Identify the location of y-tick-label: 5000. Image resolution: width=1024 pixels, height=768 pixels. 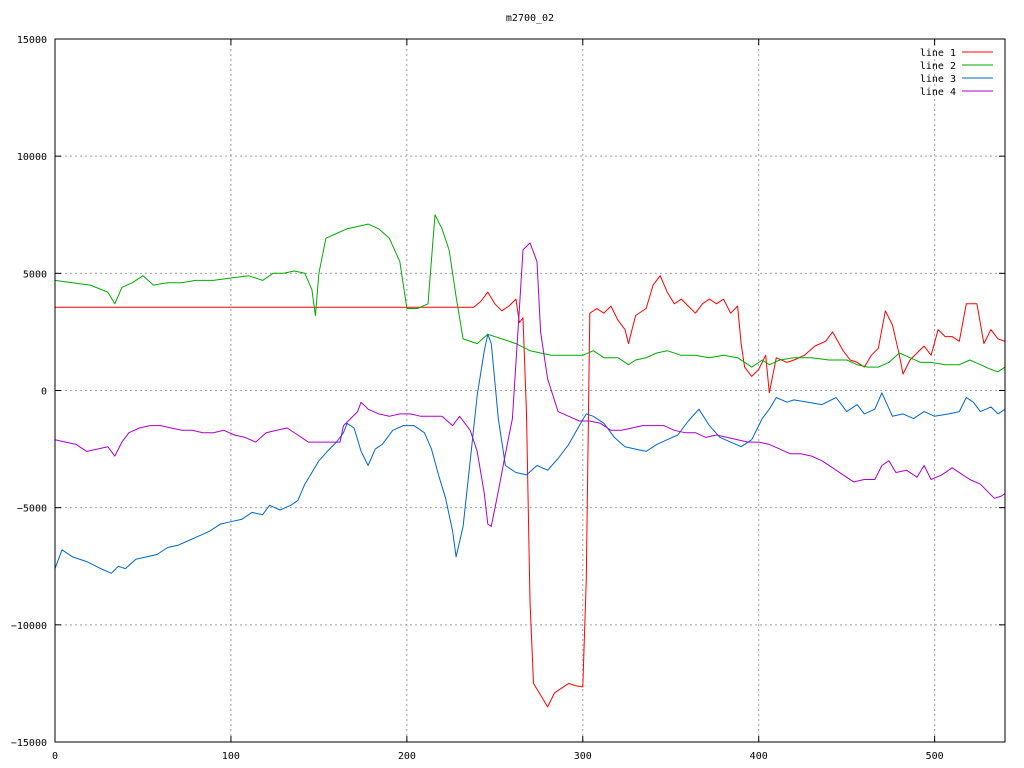
(35, 274).